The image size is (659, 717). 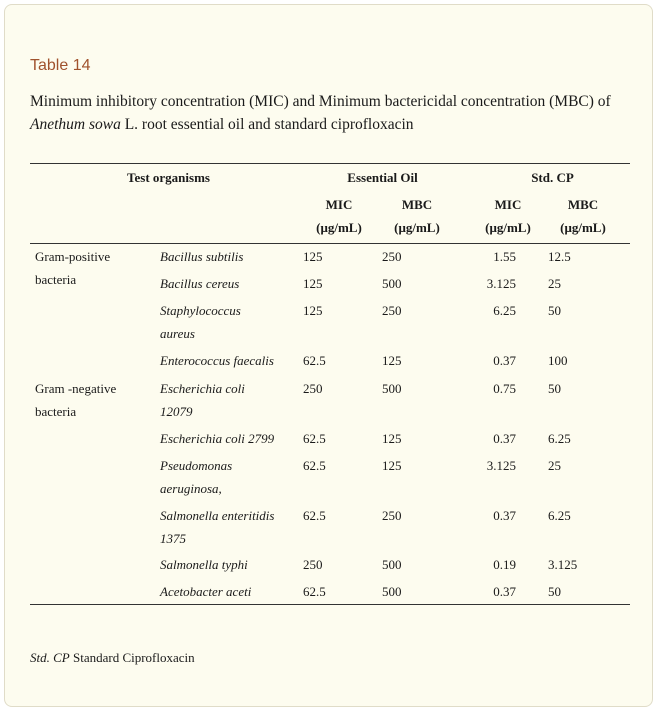 I want to click on organism-name: Staphylococcus, so click(x=200, y=310).